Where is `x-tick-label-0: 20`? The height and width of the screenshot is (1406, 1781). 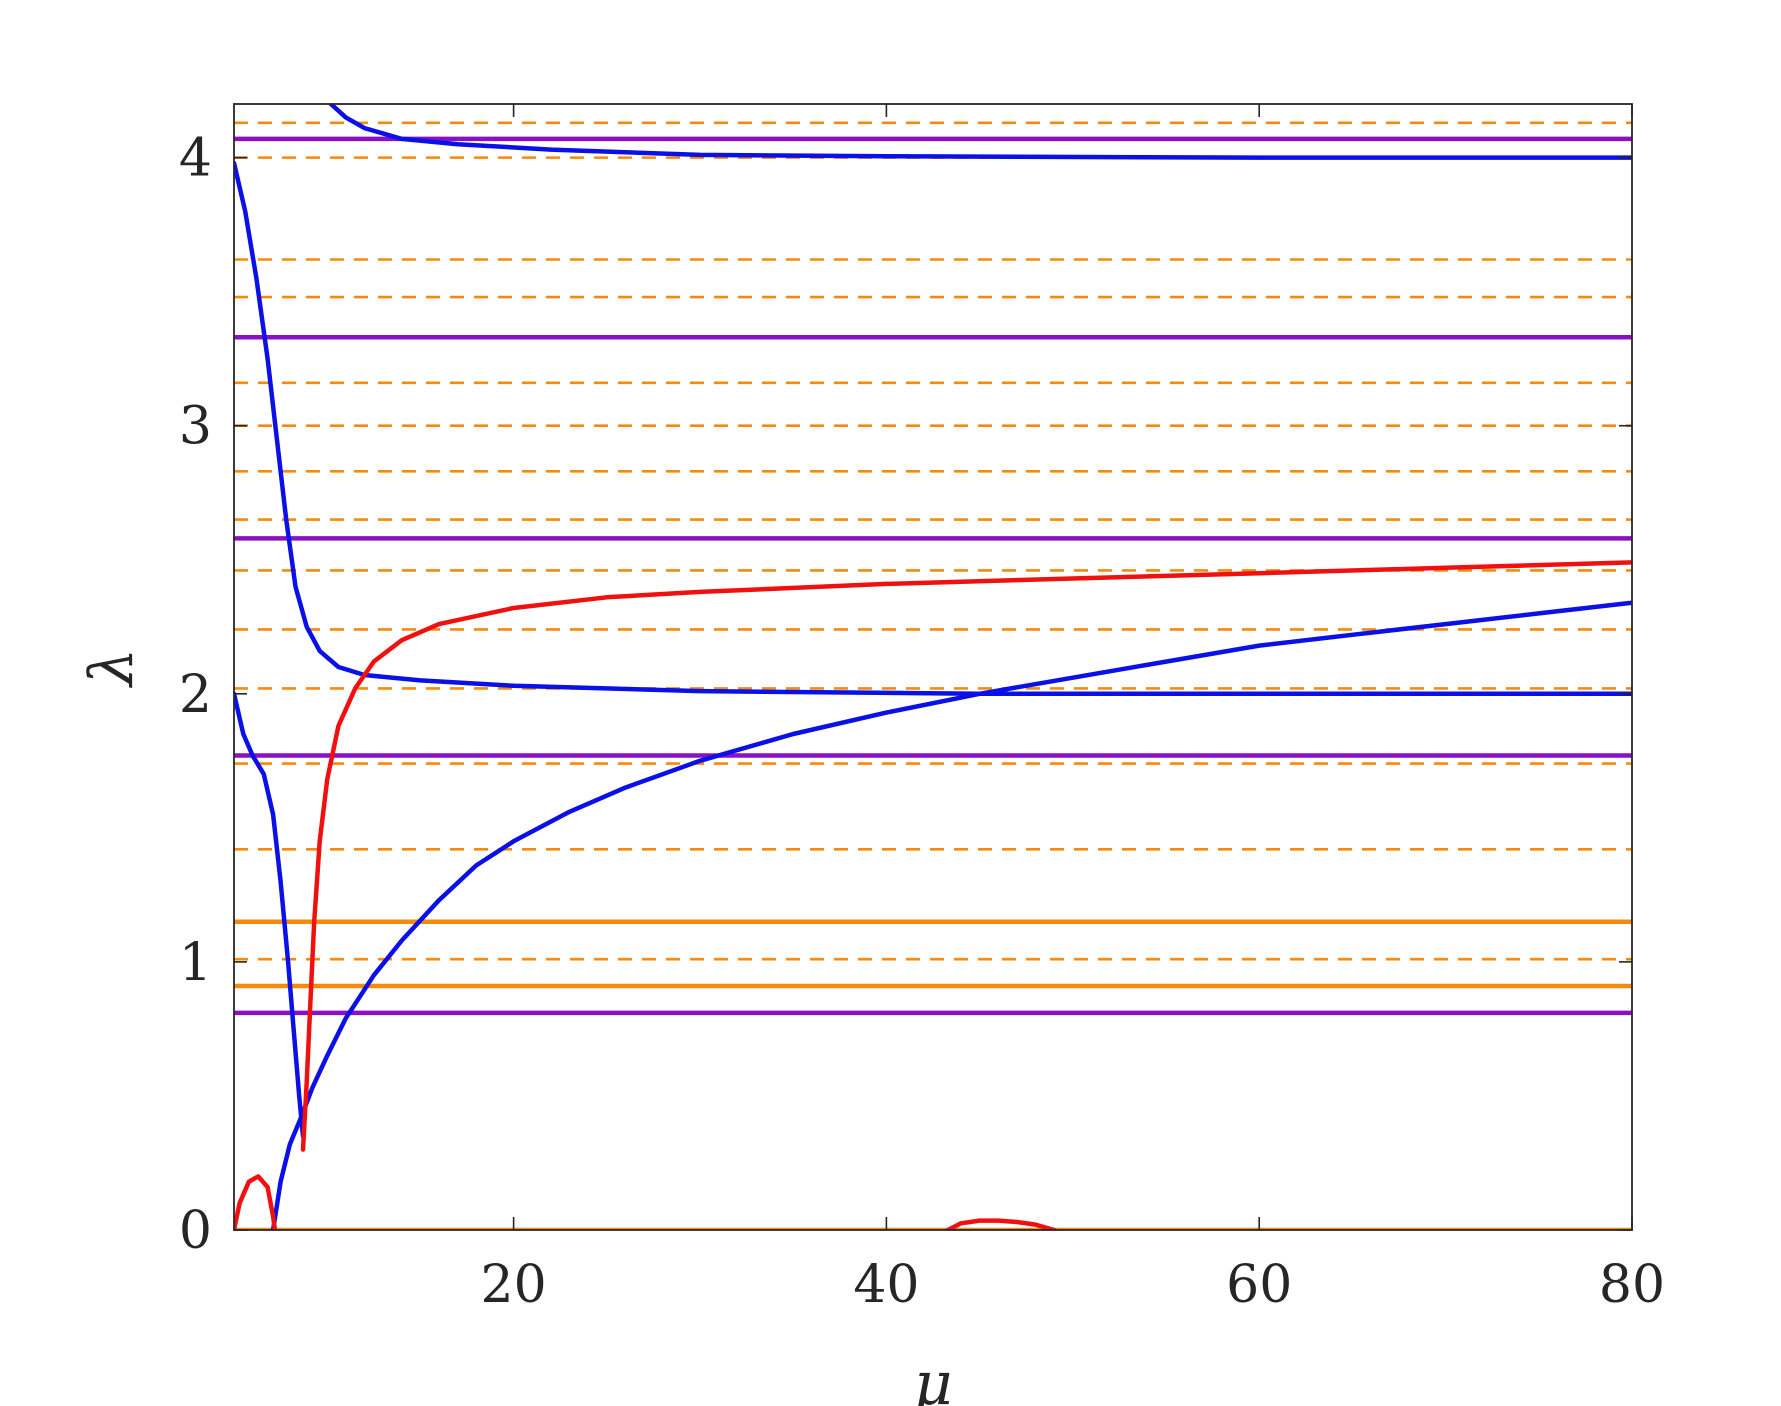
x-tick-label-0: 20 is located at coordinates (514, 1285).